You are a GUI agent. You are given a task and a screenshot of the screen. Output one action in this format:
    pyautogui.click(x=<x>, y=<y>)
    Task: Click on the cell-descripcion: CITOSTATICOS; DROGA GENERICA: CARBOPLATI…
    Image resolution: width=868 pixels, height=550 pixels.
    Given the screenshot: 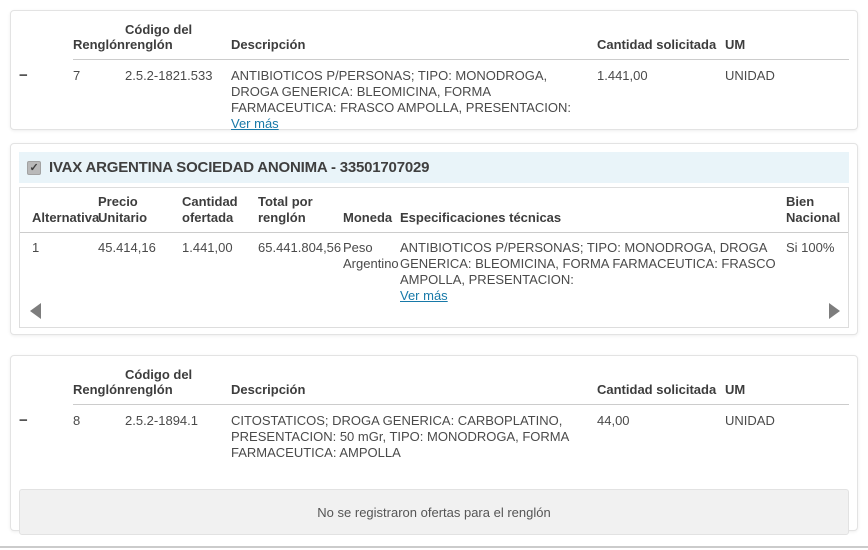 What is the action you would take?
    pyautogui.click(x=400, y=436)
    